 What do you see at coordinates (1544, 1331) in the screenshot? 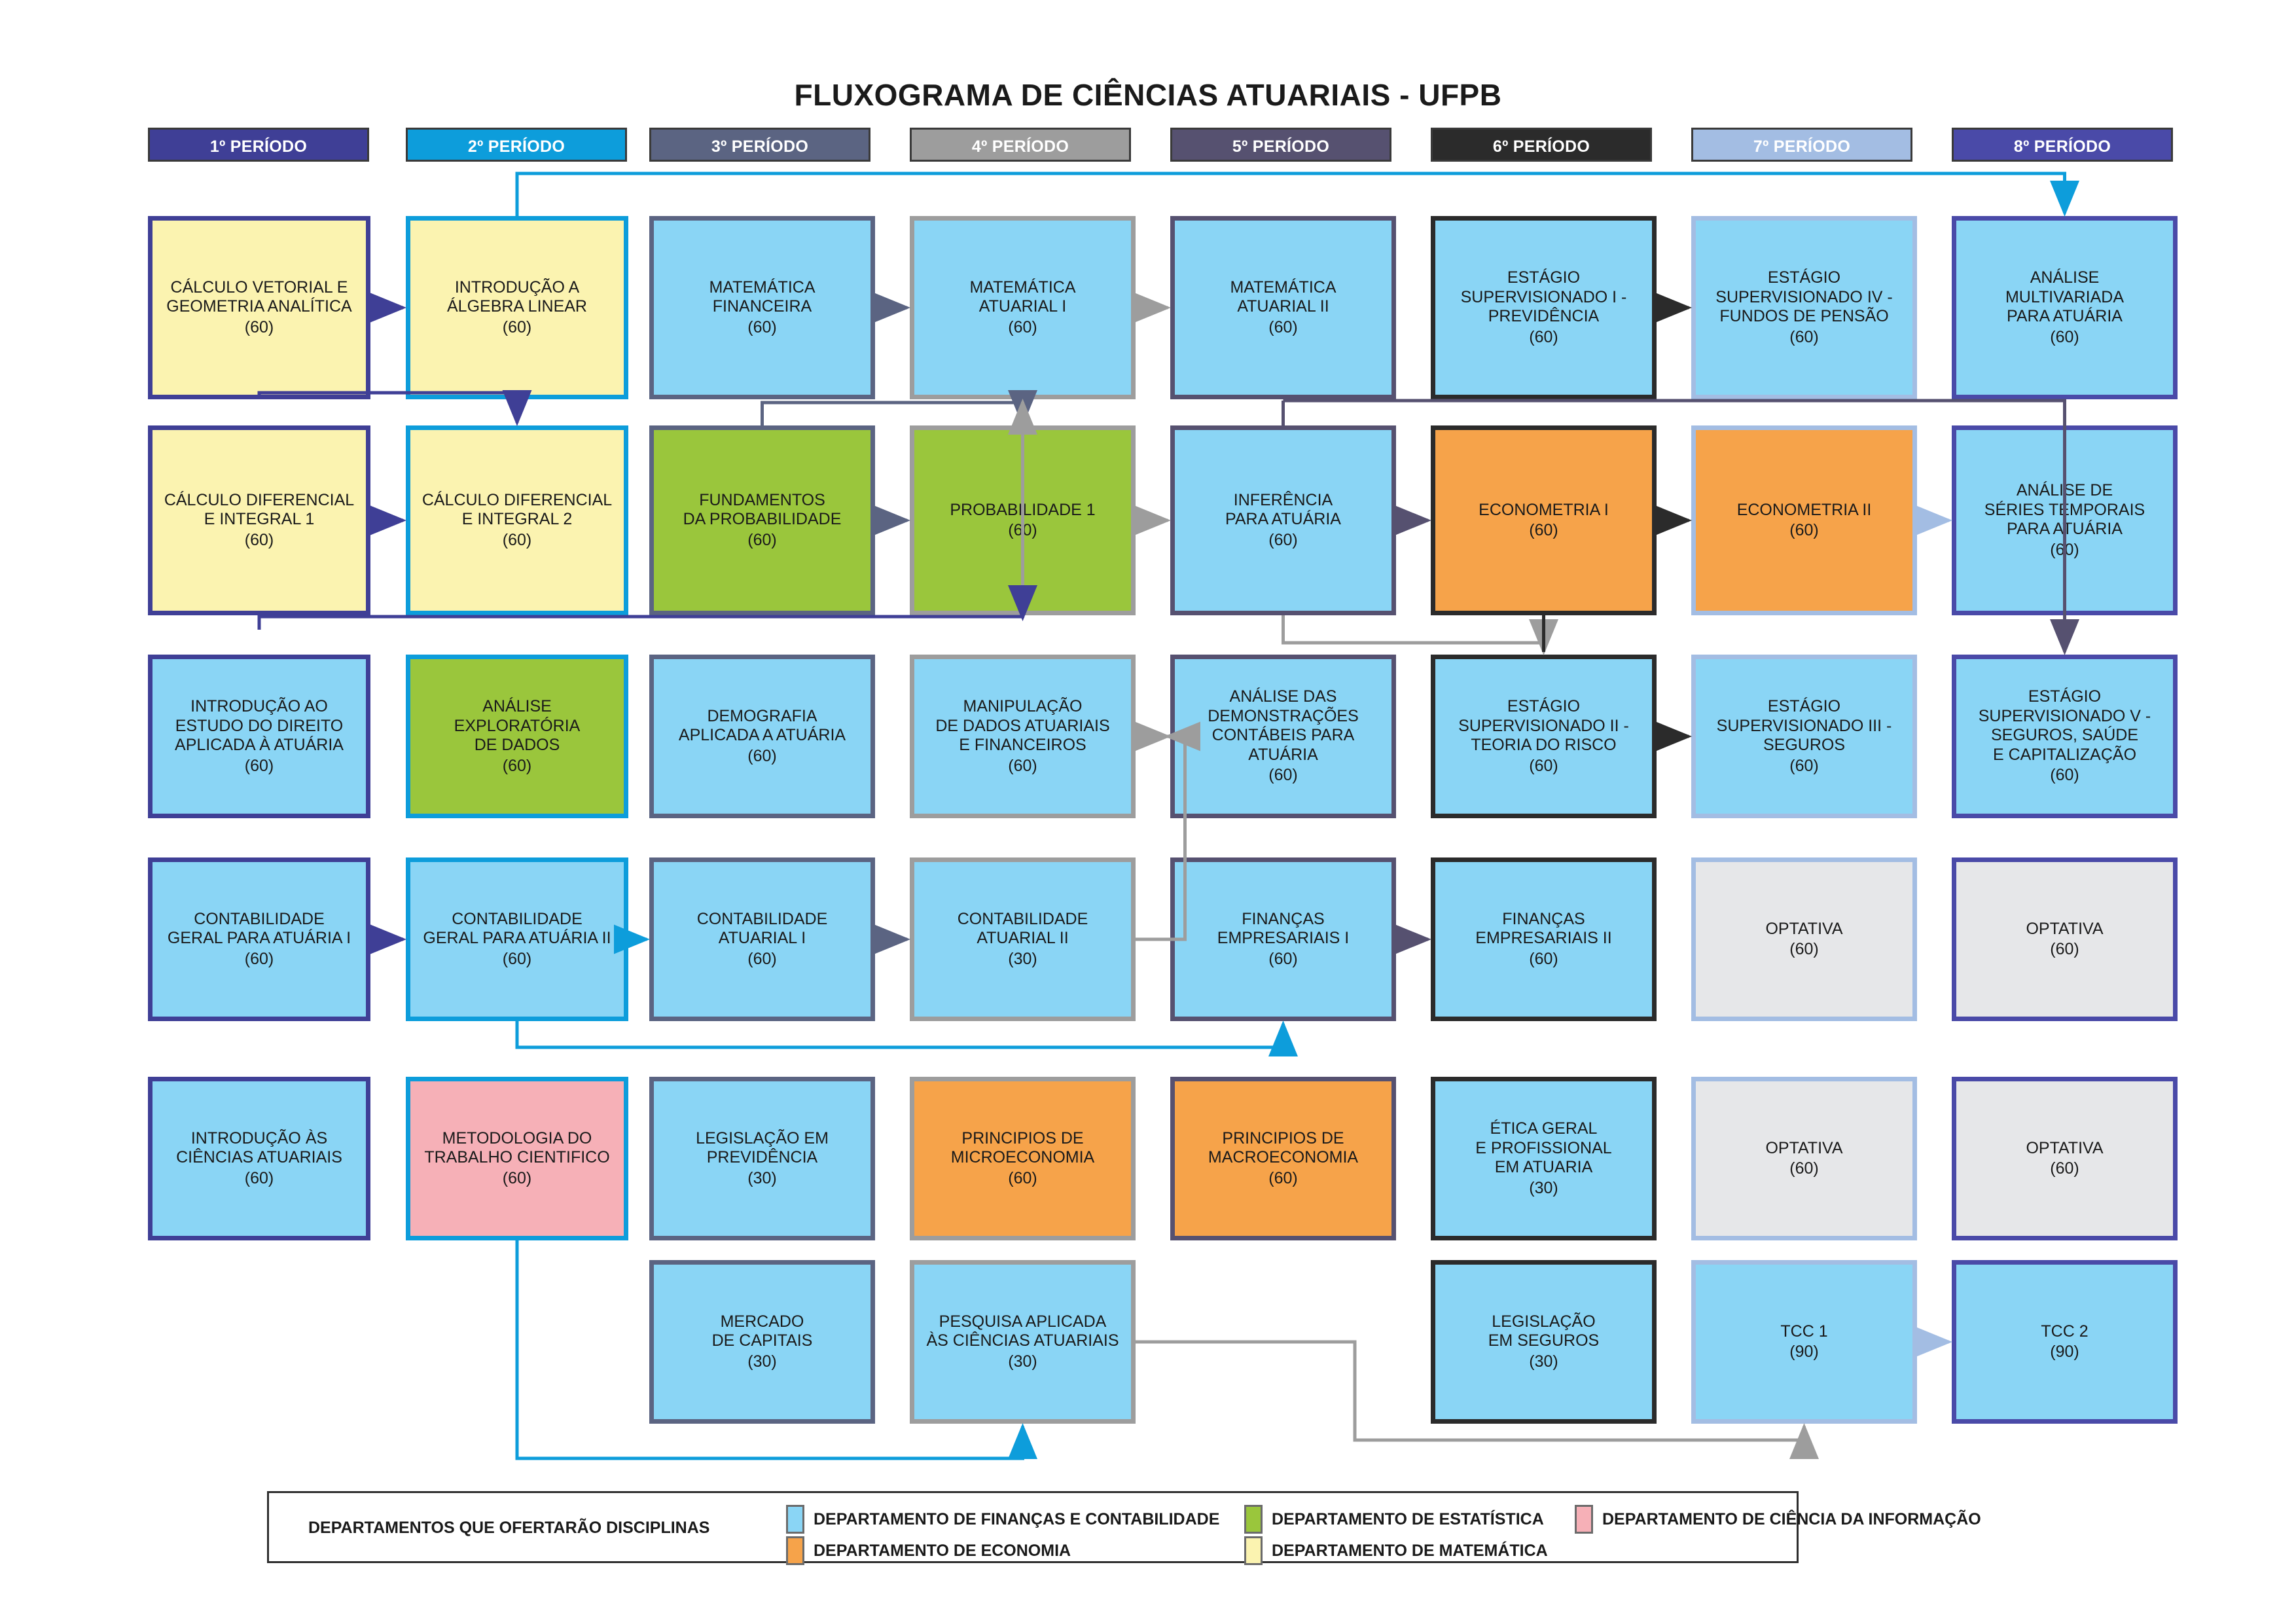
I see `course-name: LEGISLAÇÃO EM SEGUROS` at bounding box center [1544, 1331].